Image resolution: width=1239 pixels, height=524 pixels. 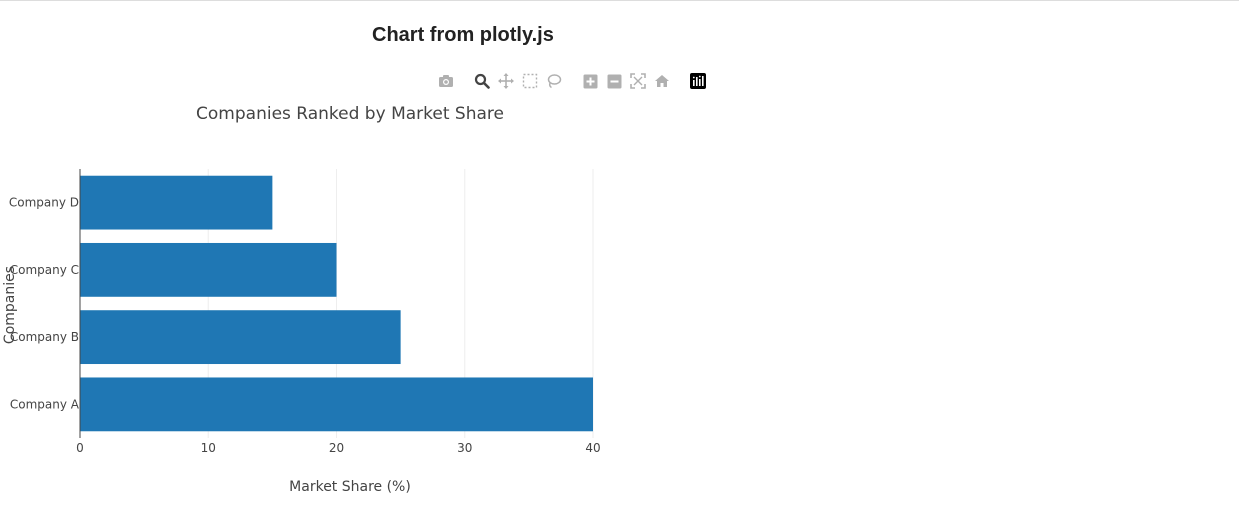 I want to click on y-axis-ticks: Company A Company B Company C Company D, so click(x=44, y=304).